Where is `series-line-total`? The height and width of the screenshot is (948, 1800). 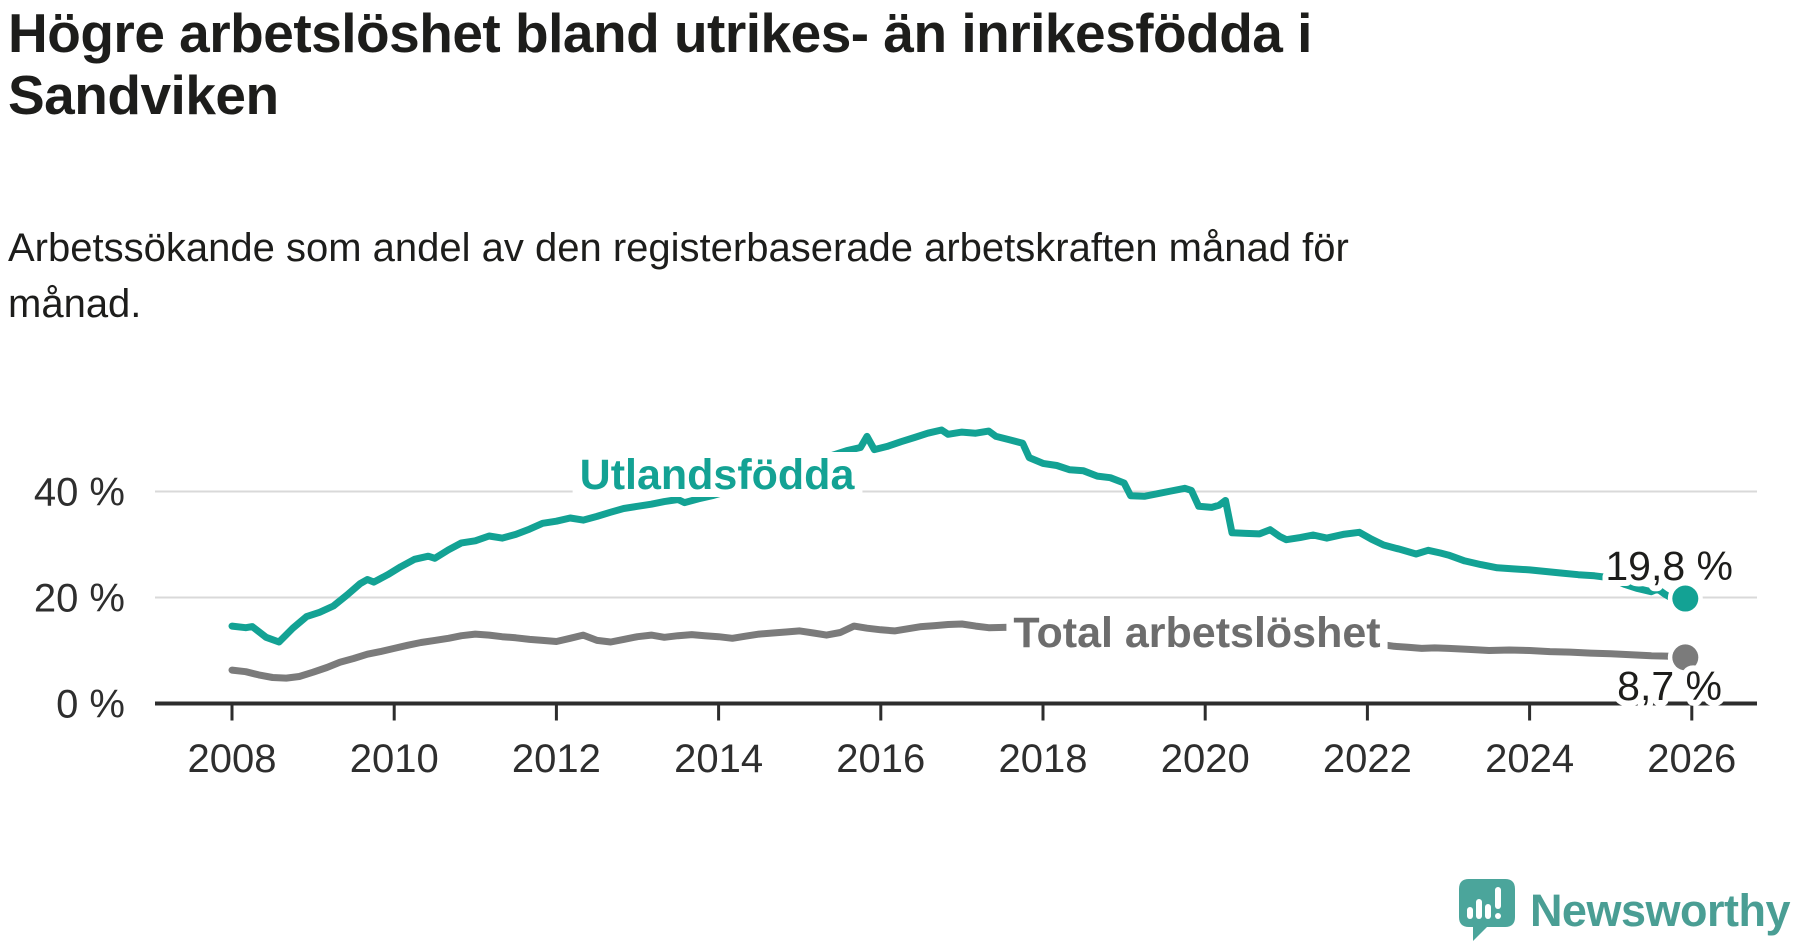
series-line-total is located at coordinates (958, 651).